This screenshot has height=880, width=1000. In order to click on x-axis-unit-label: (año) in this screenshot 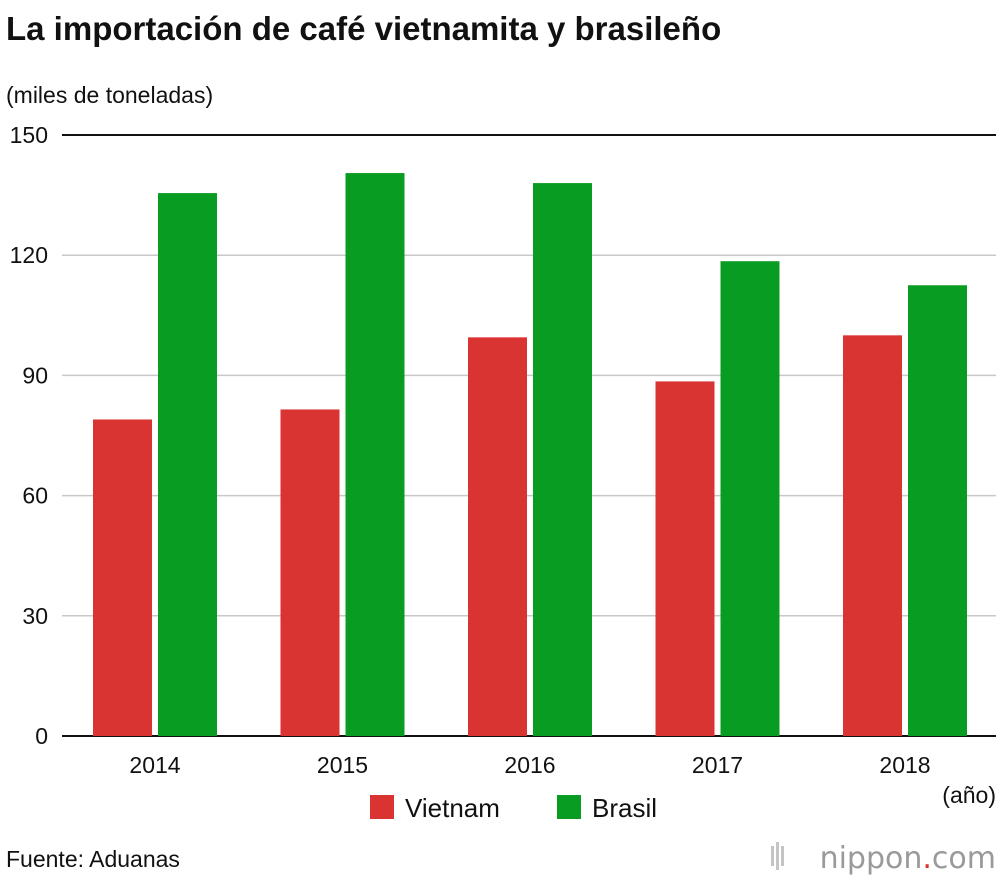, I will do `click(969, 795)`.